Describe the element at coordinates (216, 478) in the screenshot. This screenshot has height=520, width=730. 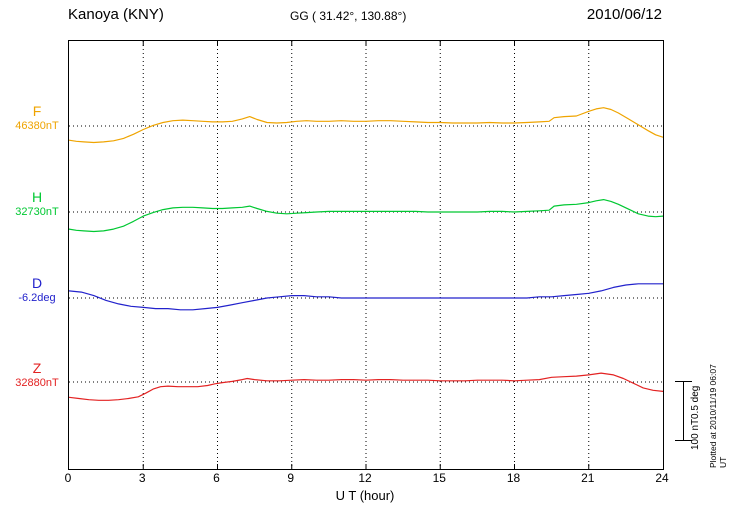
I see `x-tick-label: 6` at that location.